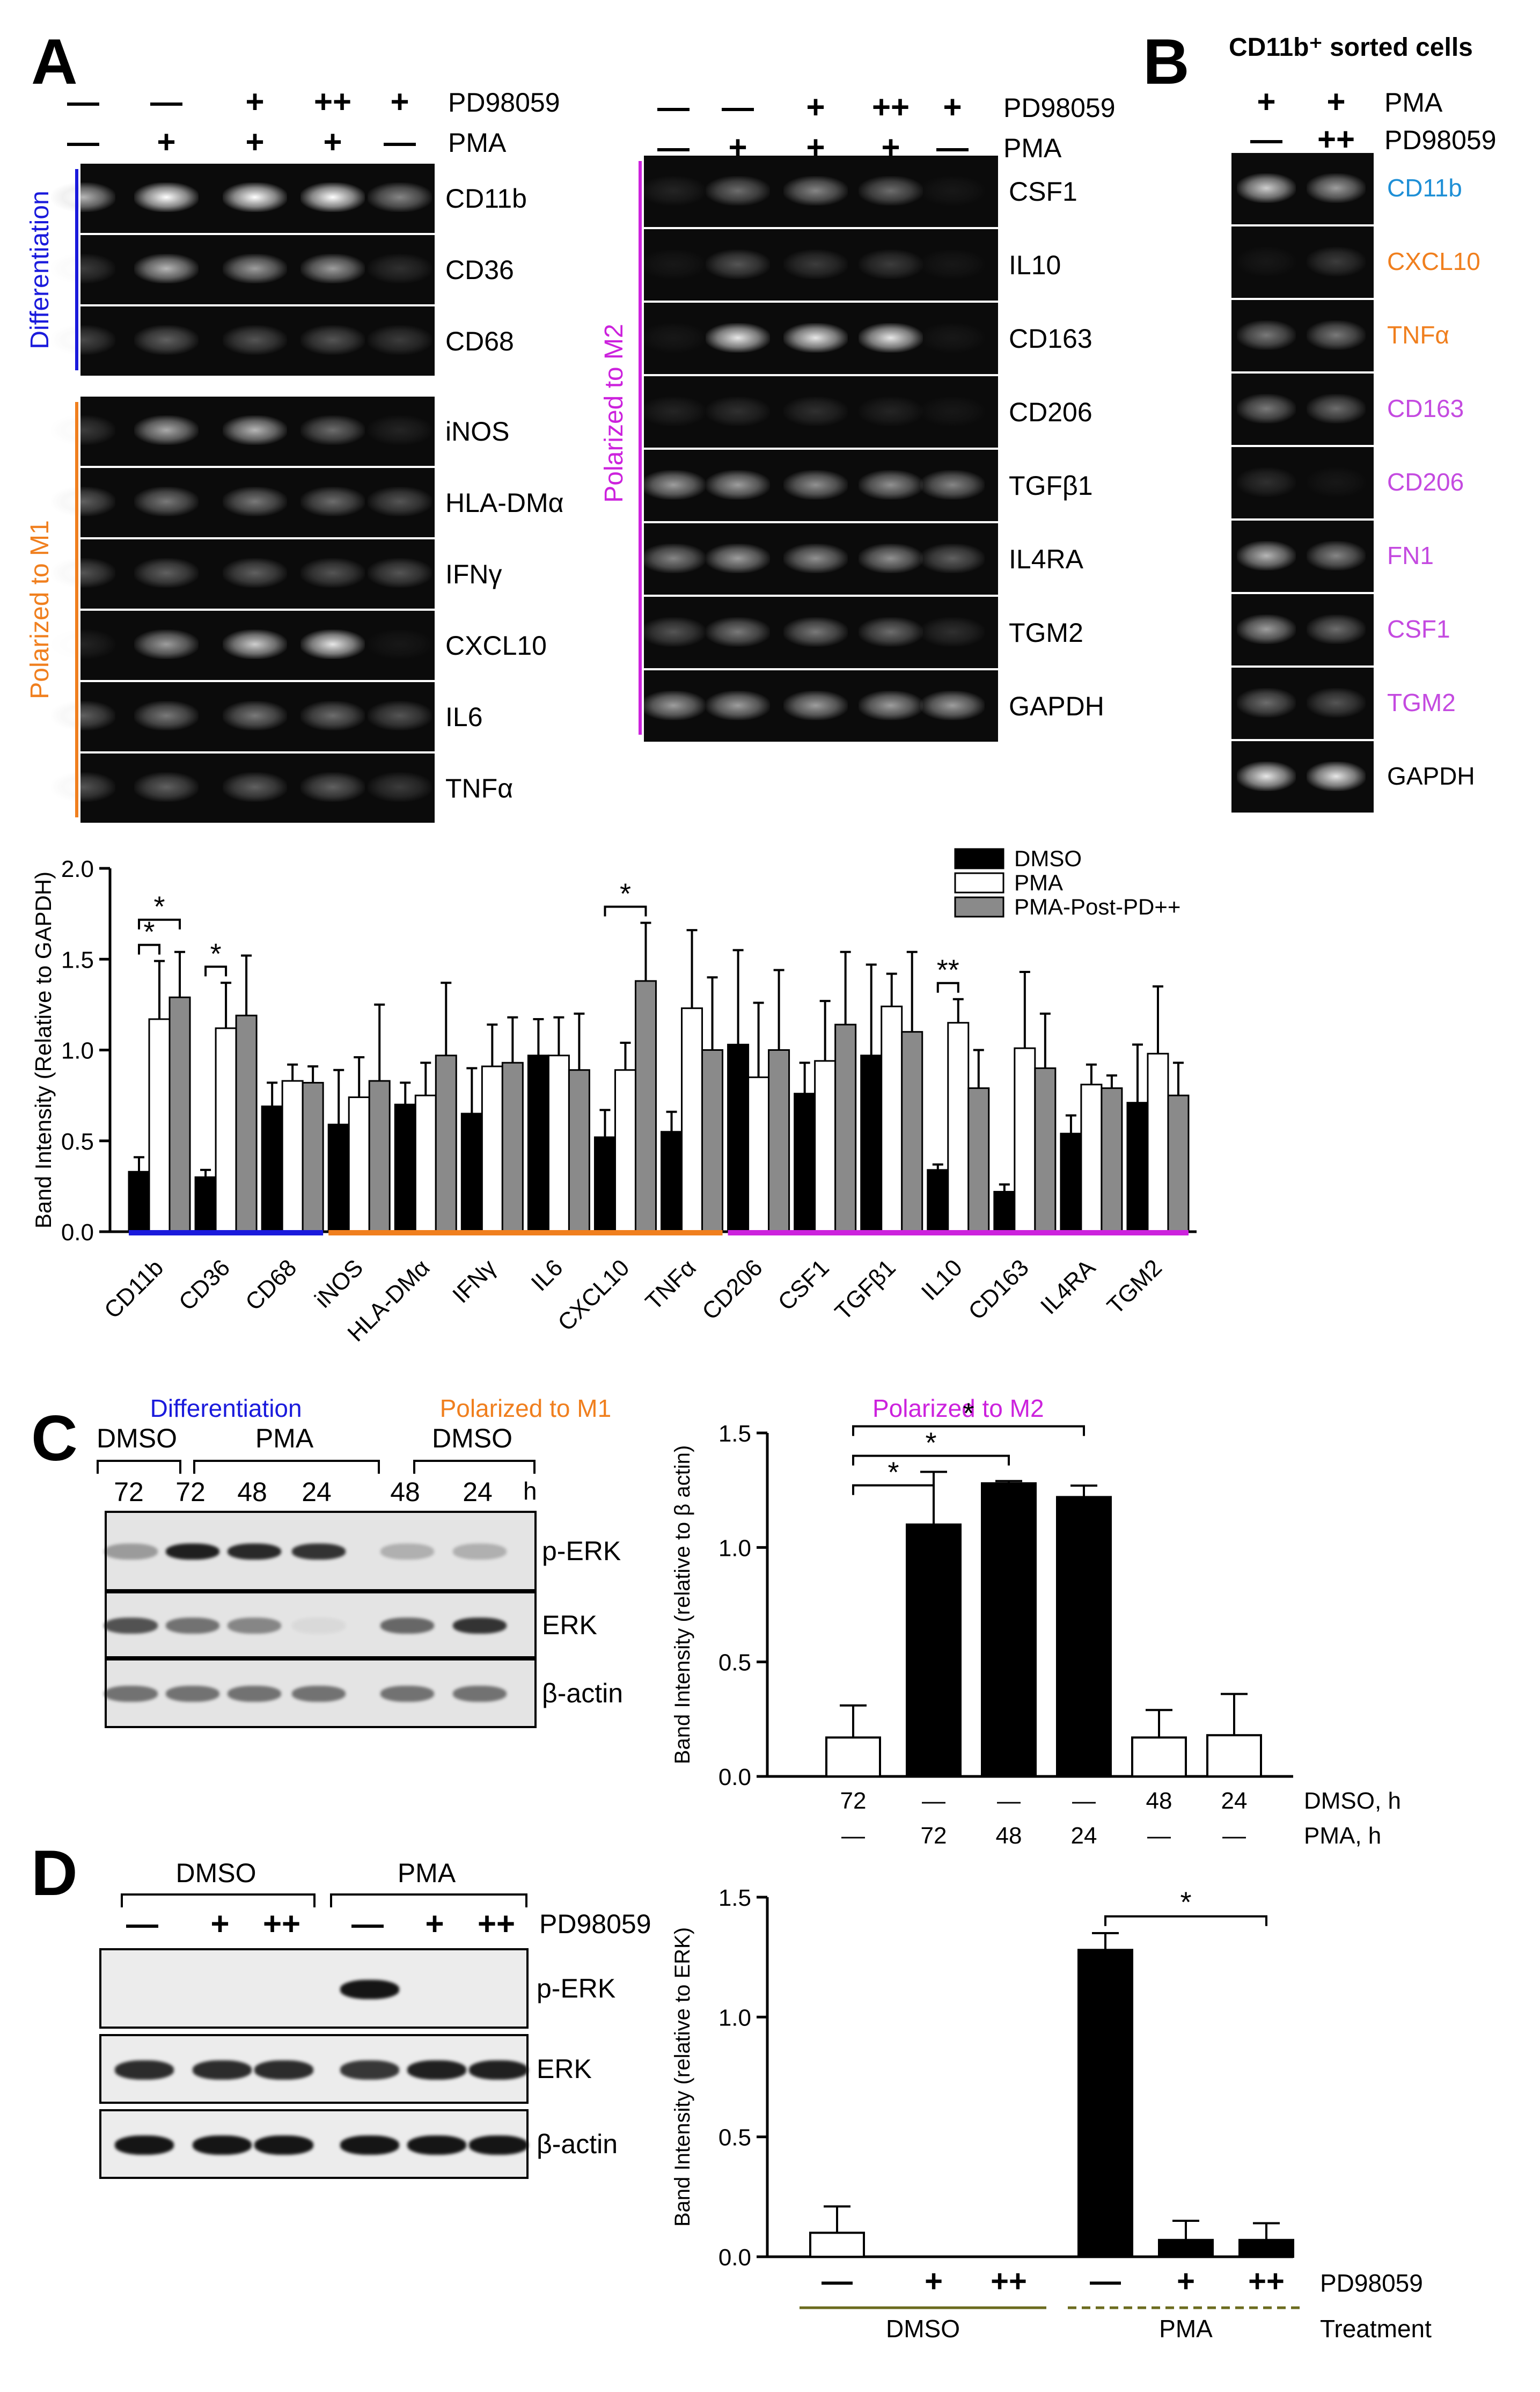 This screenshot has height=2392, width=1540. I want to click on bar-PMA-CD68, so click(292, 1156).